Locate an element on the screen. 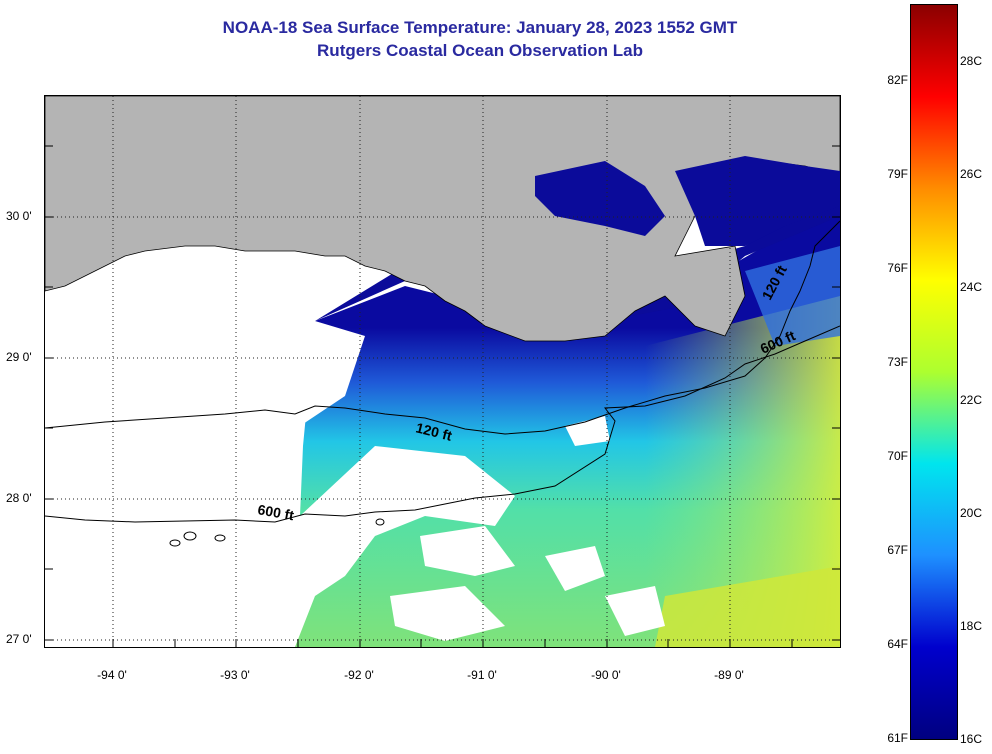 This screenshot has height=754, width=992. colorbar-f-label: 79F is located at coordinates (897, 174).